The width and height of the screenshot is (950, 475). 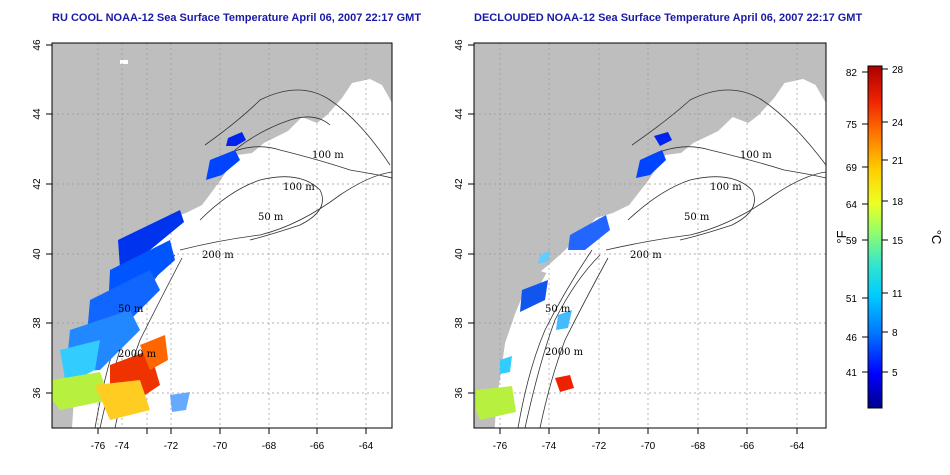 I want to click on left-lon-tick-4: -70, so click(x=220, y=446).